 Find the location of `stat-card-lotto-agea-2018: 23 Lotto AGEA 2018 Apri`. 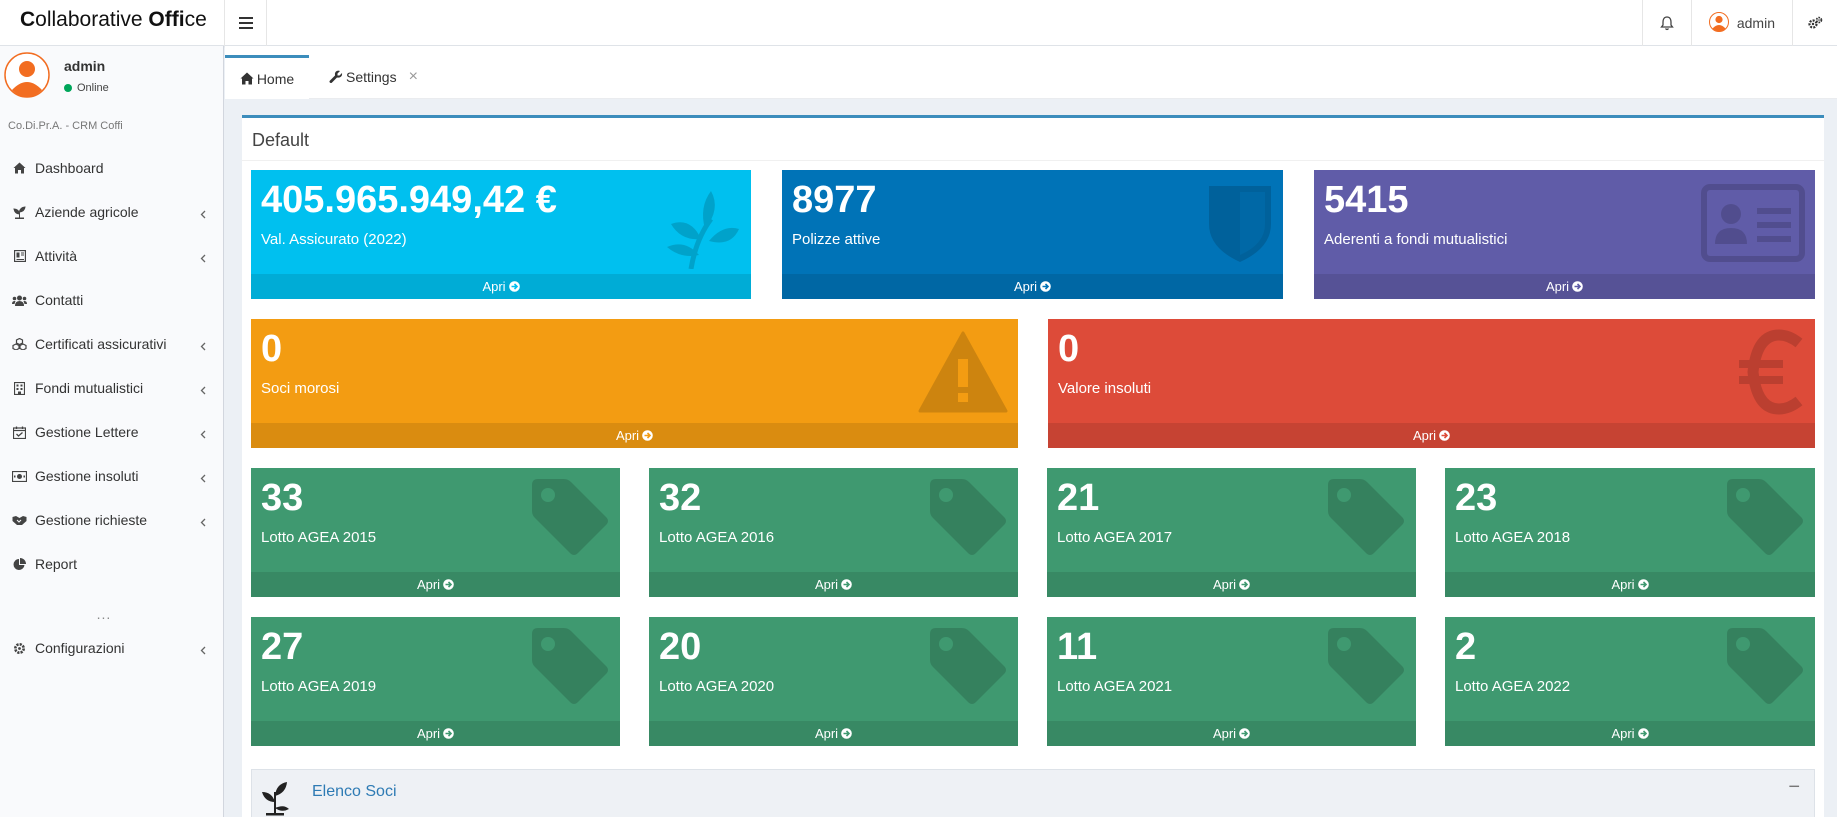

stat-card-lotto-agea-2018: 23 Lotto AGEA 2018 Apri is located at coordinates (1630, 532).